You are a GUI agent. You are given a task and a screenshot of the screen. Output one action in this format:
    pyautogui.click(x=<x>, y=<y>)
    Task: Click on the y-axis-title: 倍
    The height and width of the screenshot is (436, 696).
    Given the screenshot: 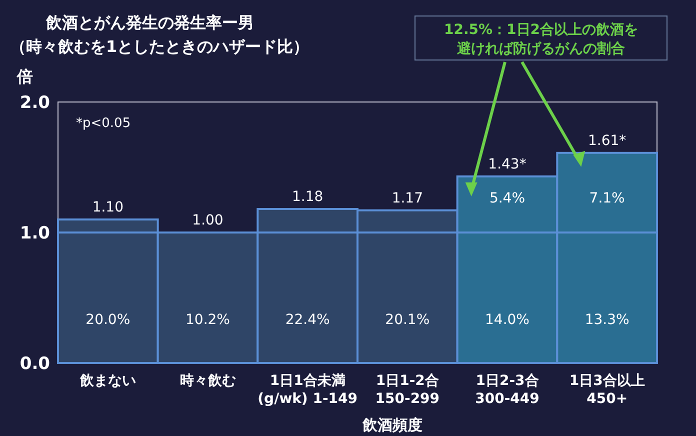 What is the action you would take?
    pyautogui.click(x=24, y=76)
    